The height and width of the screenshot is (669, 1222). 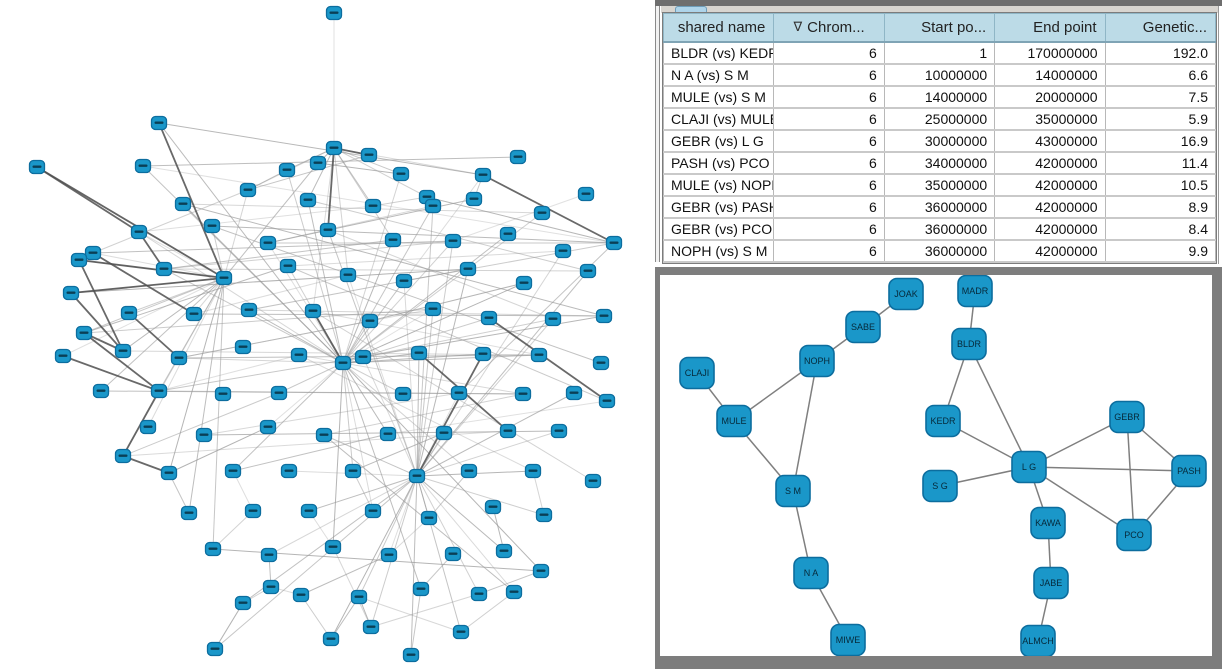 I want to click on cell-value: 36000000, so click(x=940, y=207).